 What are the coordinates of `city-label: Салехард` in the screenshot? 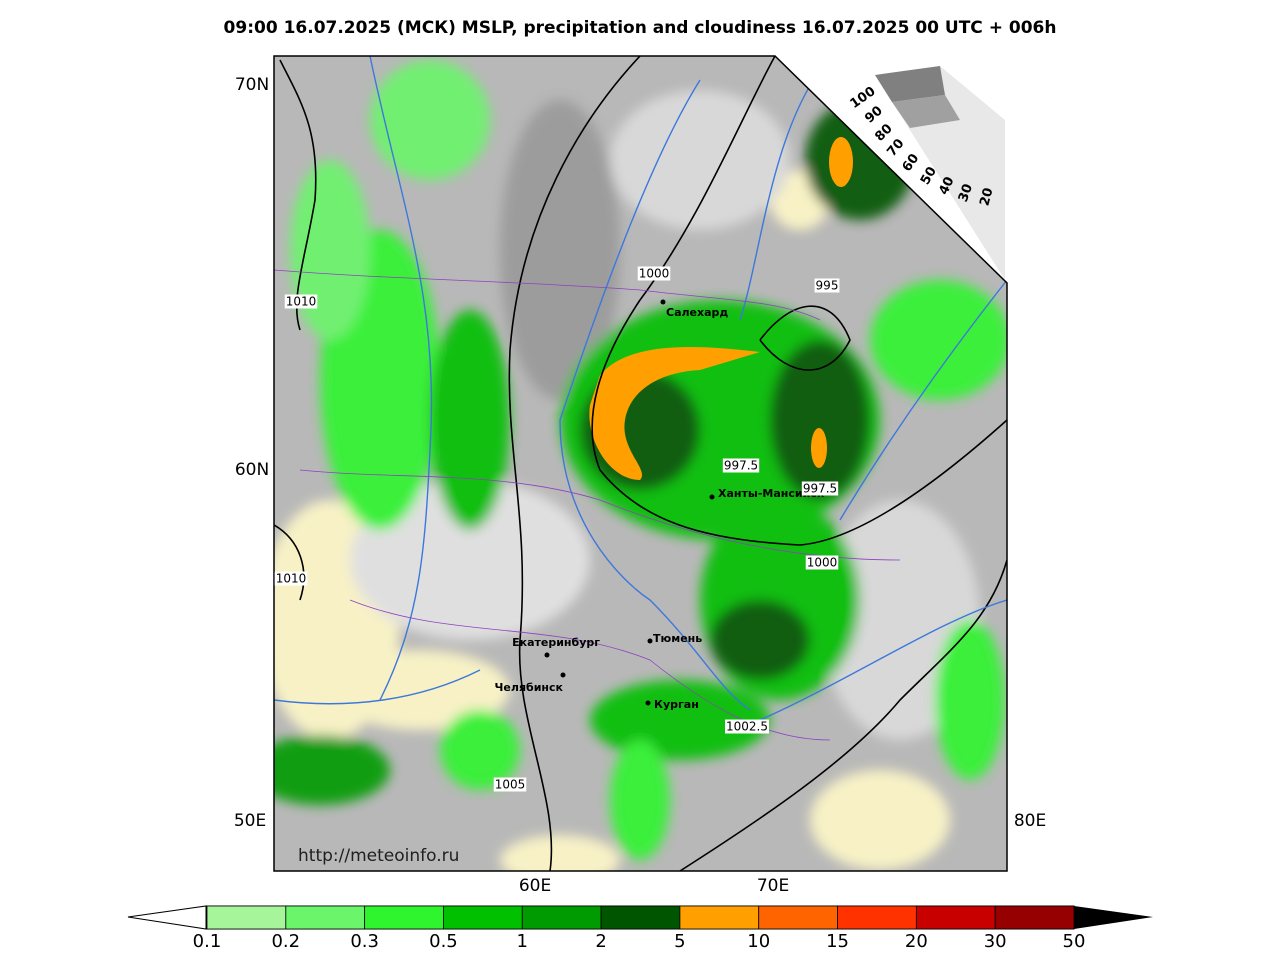 It's located at (697, 312).